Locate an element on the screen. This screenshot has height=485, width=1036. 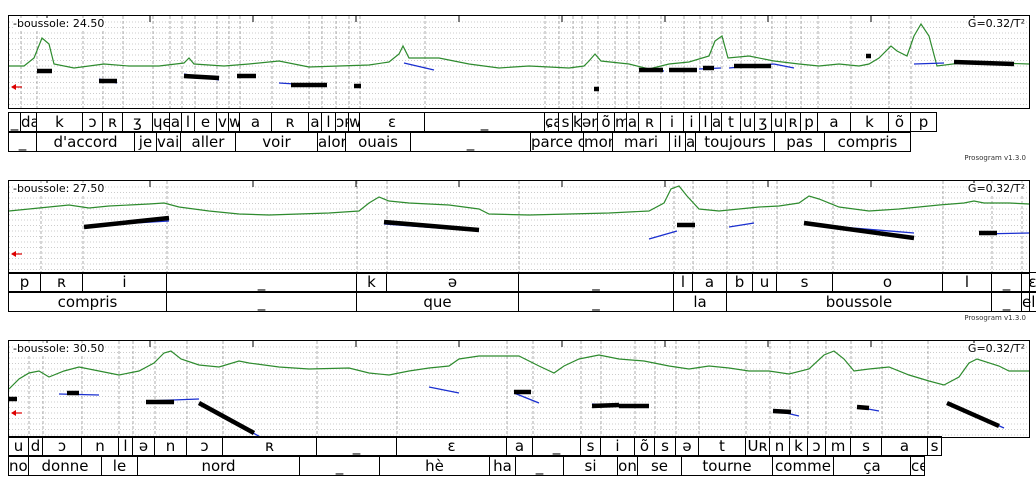
word-label: si is located at coordinates (590, 466).